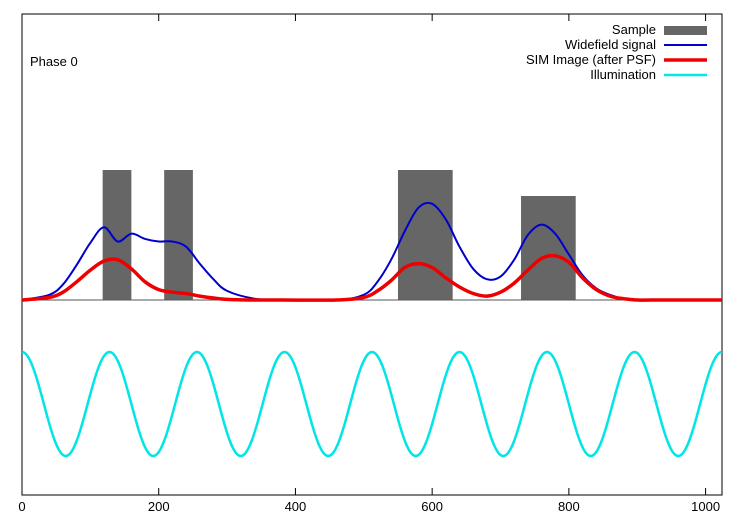  What do you see at coordinates (569, 506) in the screenshot?
I see `x-tick-label-800: 800` at bounding box center [569, 506].